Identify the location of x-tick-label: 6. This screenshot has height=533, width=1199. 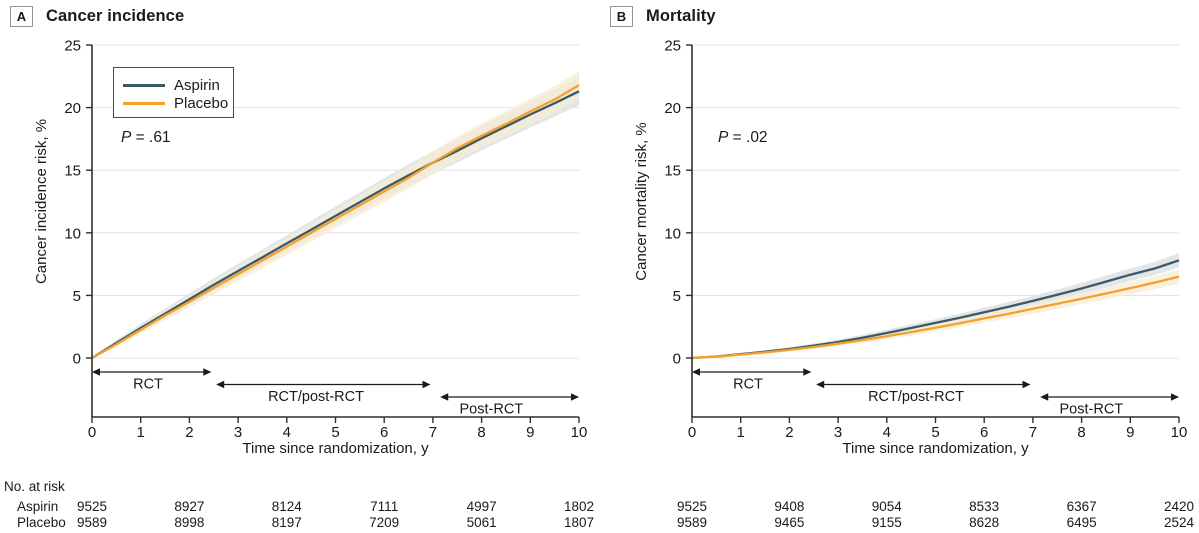
(984, 432).